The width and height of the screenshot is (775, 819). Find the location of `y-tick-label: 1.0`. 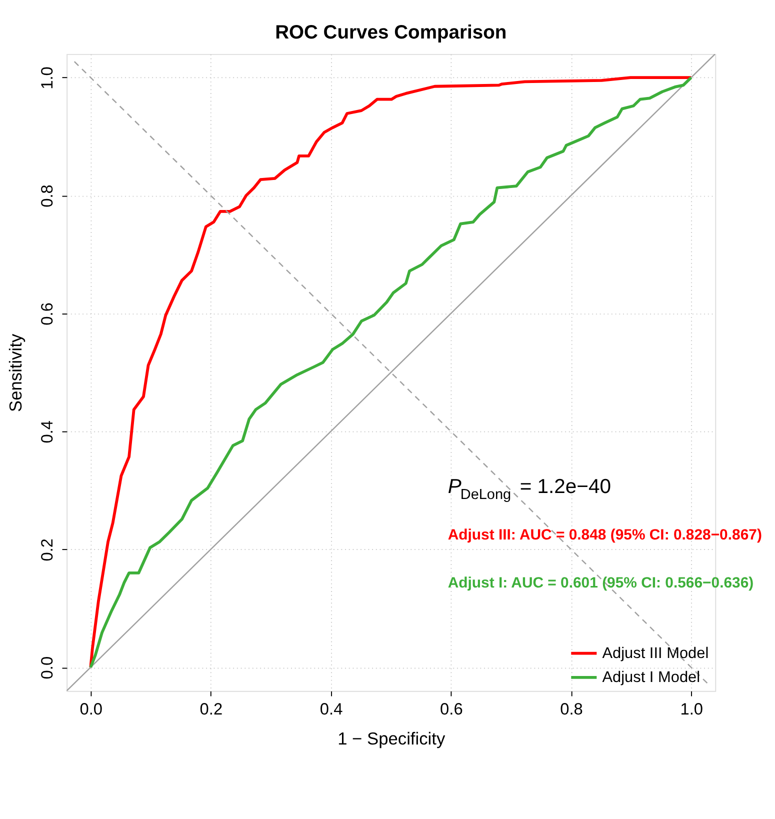

y-tick-label: 1.0 is located at coordinates (47, 78).